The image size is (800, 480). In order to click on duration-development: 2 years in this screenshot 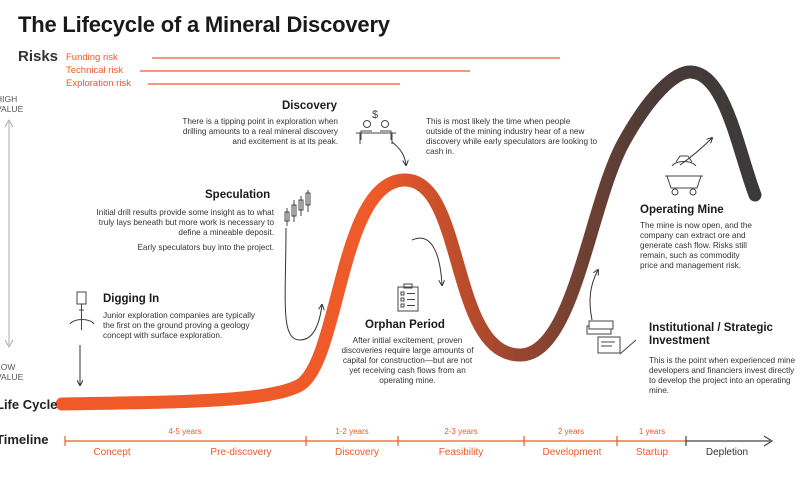, I will do `click(571, 431)`.